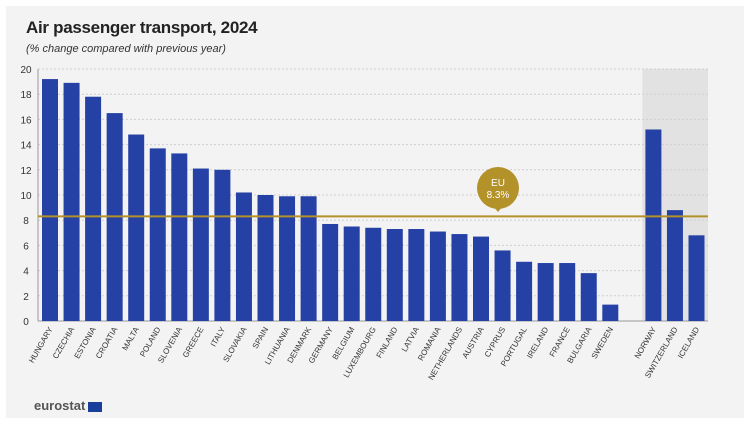  Describe the element at coordinates (93, 208) in the screenshot. I see `bar-estonia` at that location.